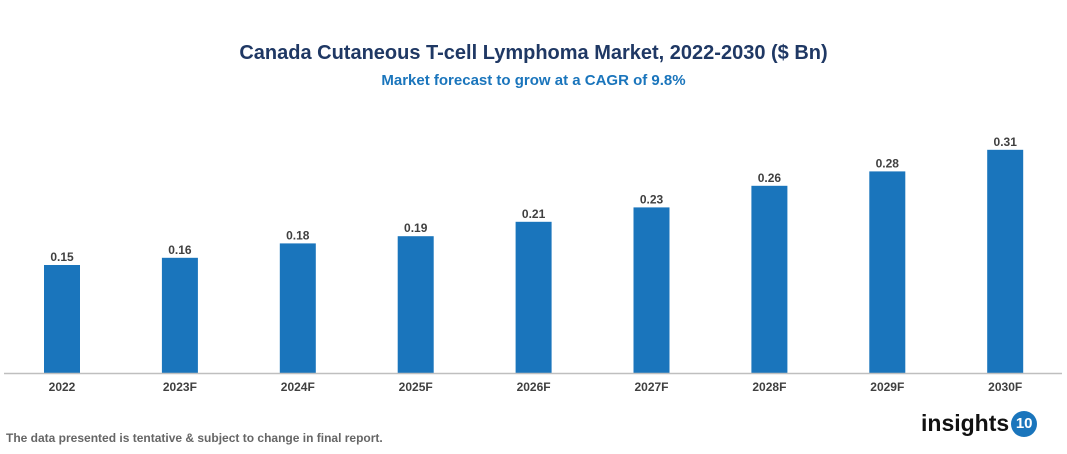 Image resolution: width=1067 pixels, height=454 pixels. Describe the element at coordinates (1005, 387) in the screenshot. I see `x-tick-label: 2030F` at that location.